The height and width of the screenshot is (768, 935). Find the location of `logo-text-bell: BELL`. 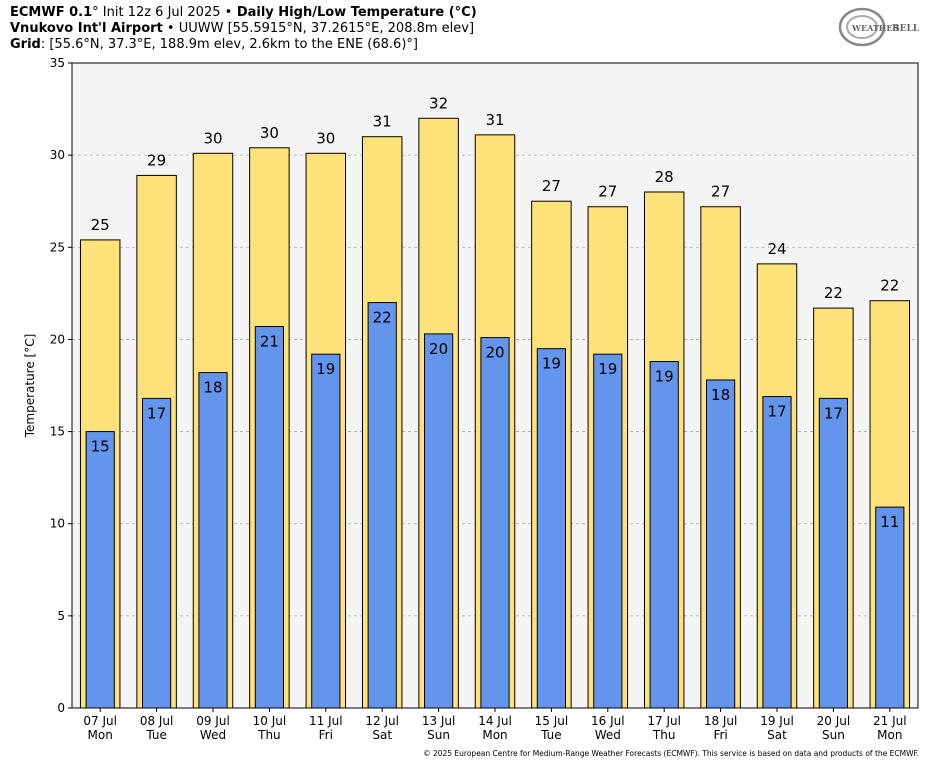

logo-text-bell: BELL is located at coordinates (906, 29).